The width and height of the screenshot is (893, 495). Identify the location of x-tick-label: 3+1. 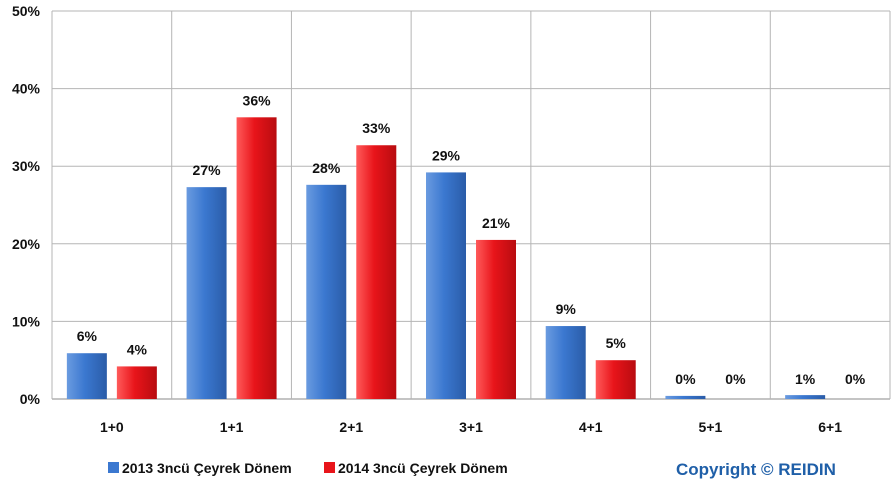
(471, 427).